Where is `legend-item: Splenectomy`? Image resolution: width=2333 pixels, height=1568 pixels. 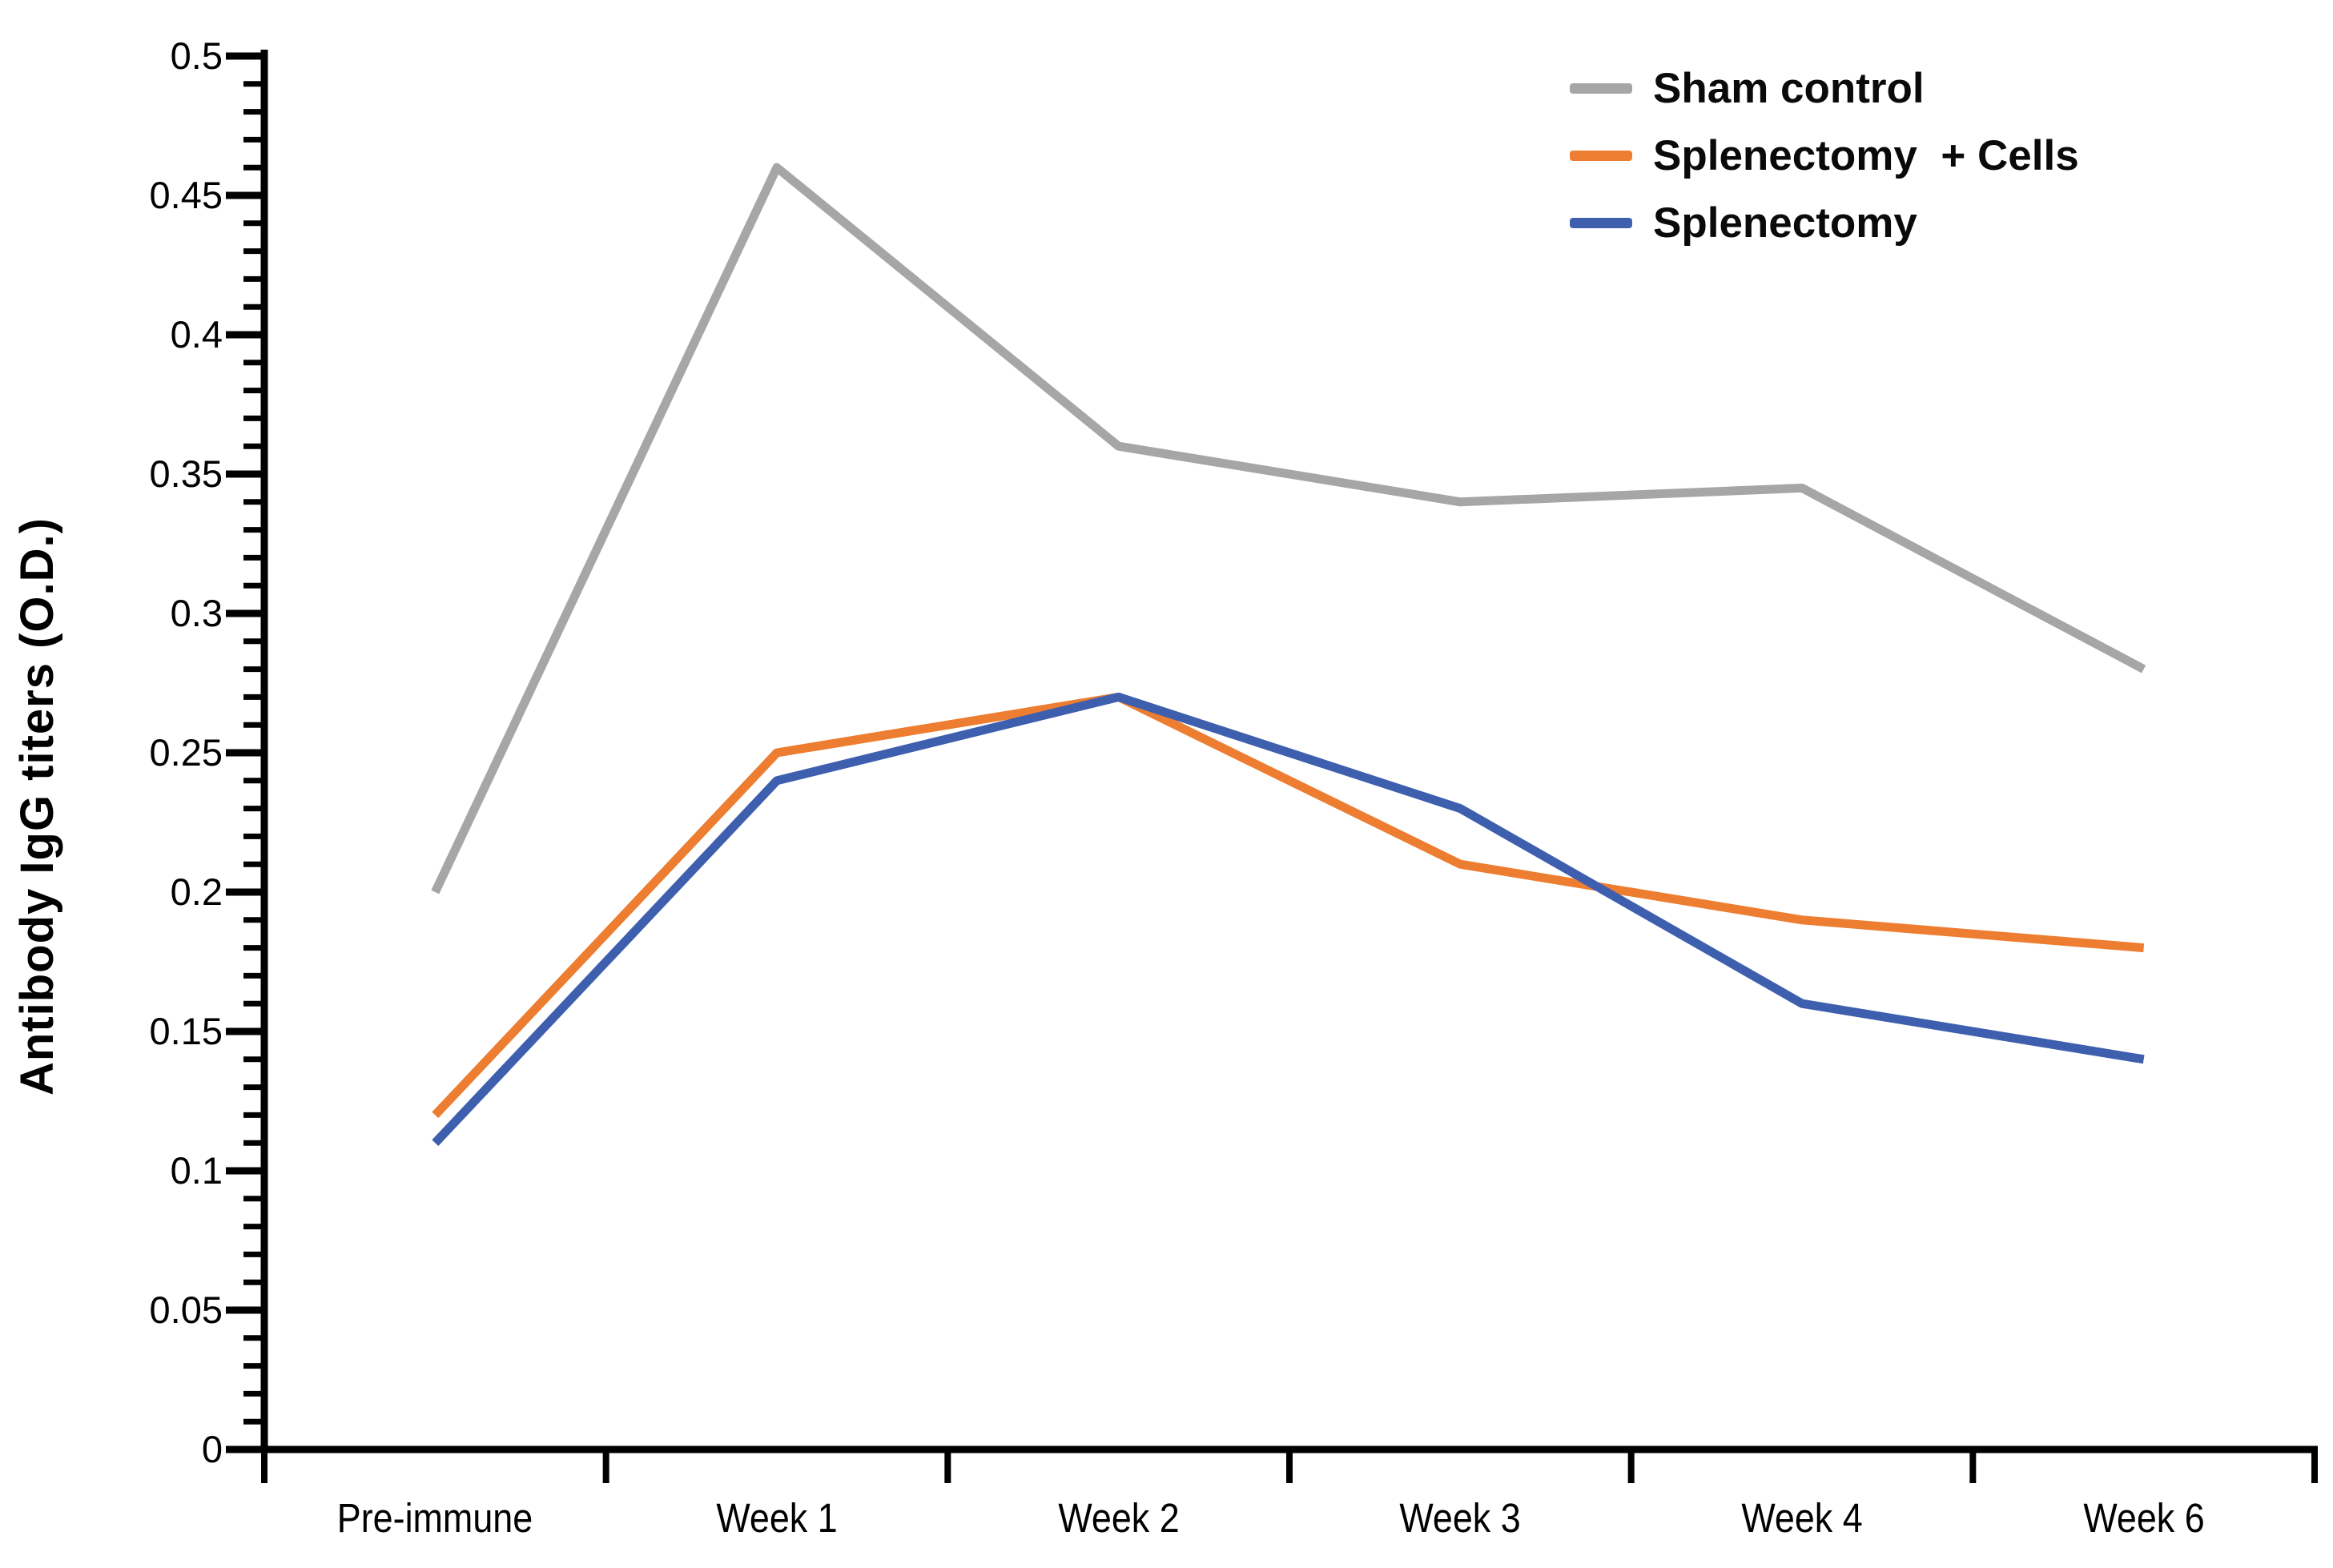
legend-item: Splenectomy is located at coordinates (1744, 223).